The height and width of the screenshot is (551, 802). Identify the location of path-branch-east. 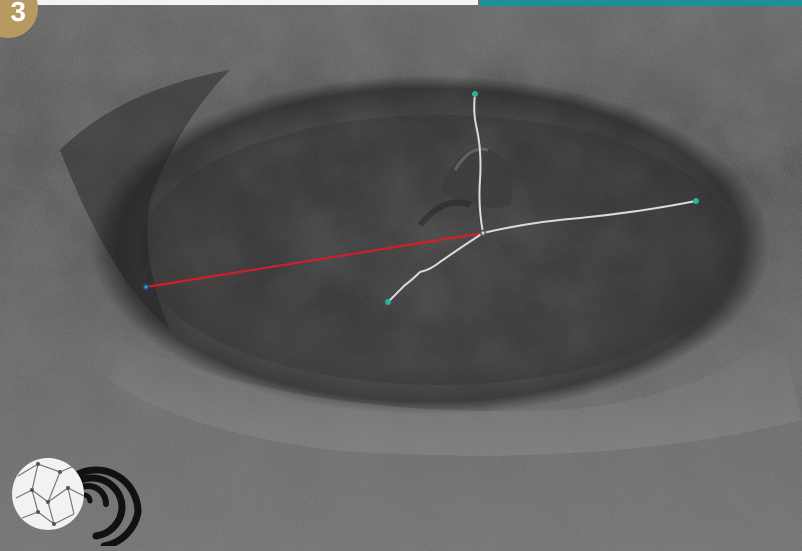
(589, 217).